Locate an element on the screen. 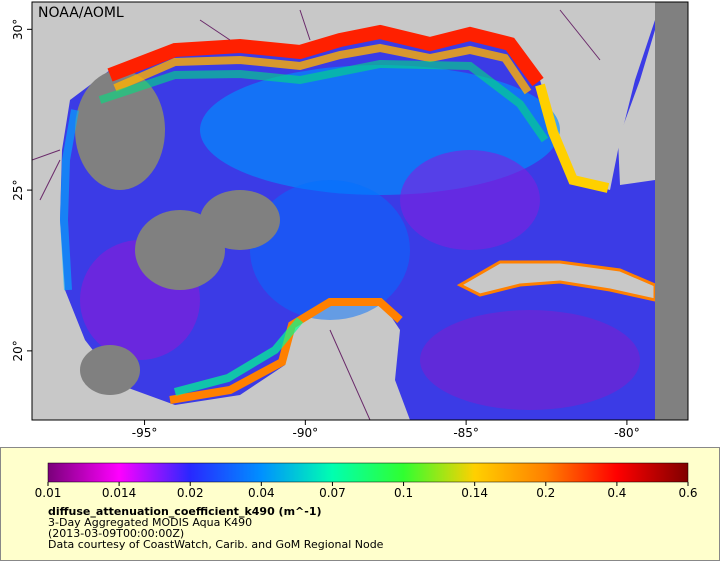 The width and height of the screenshot is (720, 561). colorbar-tick-label: 0.6 is located at coordinates (687, 493).